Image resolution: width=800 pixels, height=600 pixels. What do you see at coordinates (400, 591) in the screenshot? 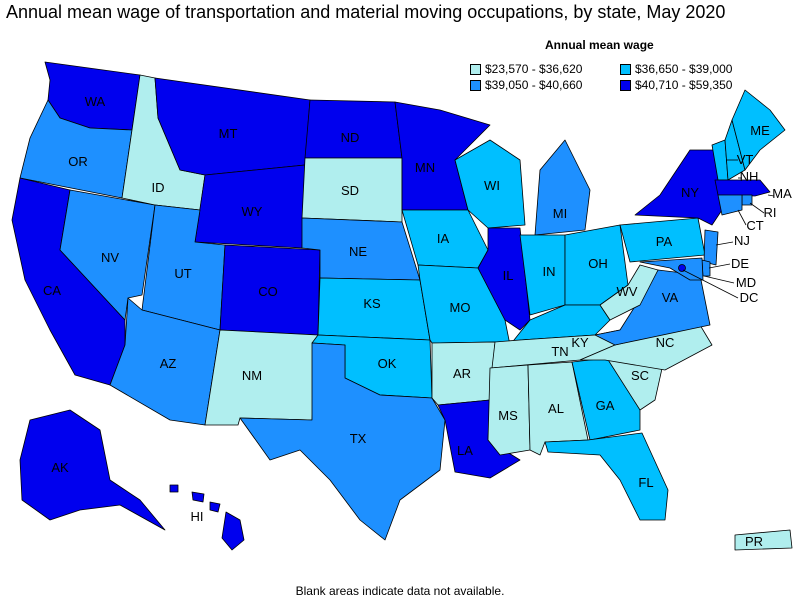
I see `footnote: Blank areas indicate data not available.` at bounding box center [400, 591].